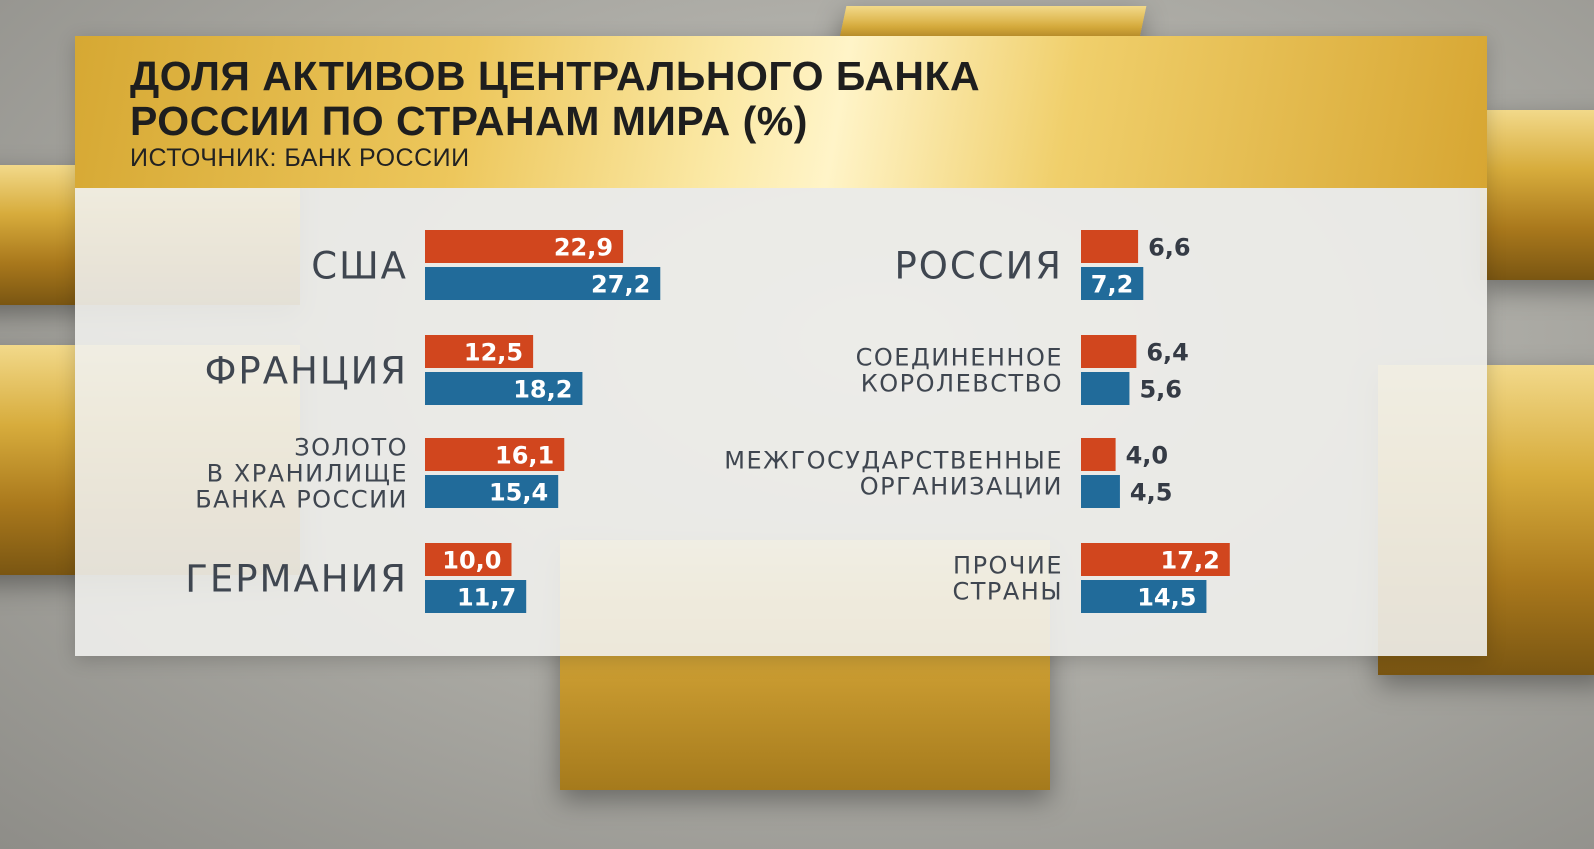  Describe the element at coordinates (1098, 454) in the screenshot. I see `category-7-bar-first` at that location.